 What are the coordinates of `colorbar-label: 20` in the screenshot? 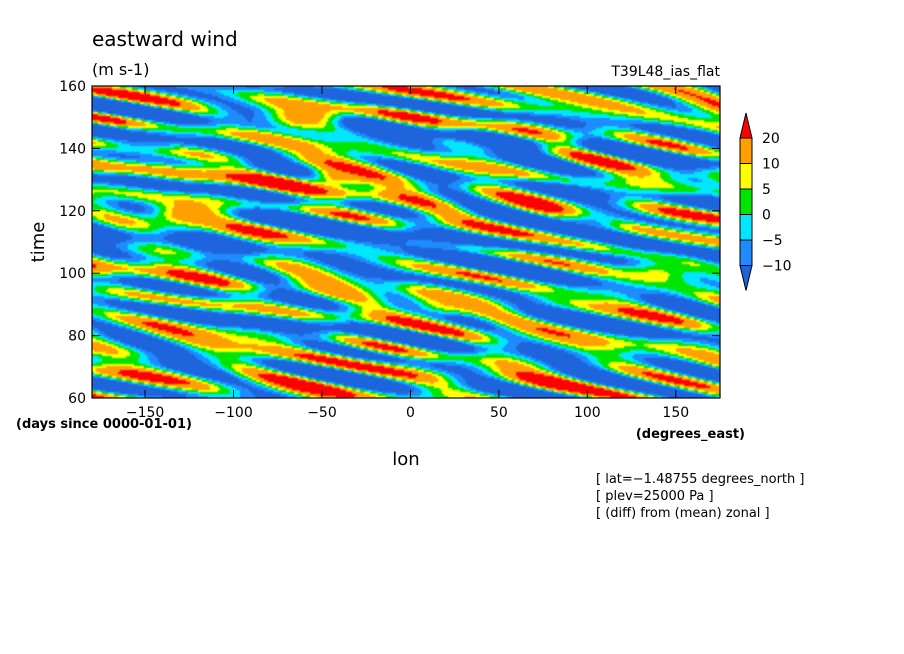 It's located at (771, 139).